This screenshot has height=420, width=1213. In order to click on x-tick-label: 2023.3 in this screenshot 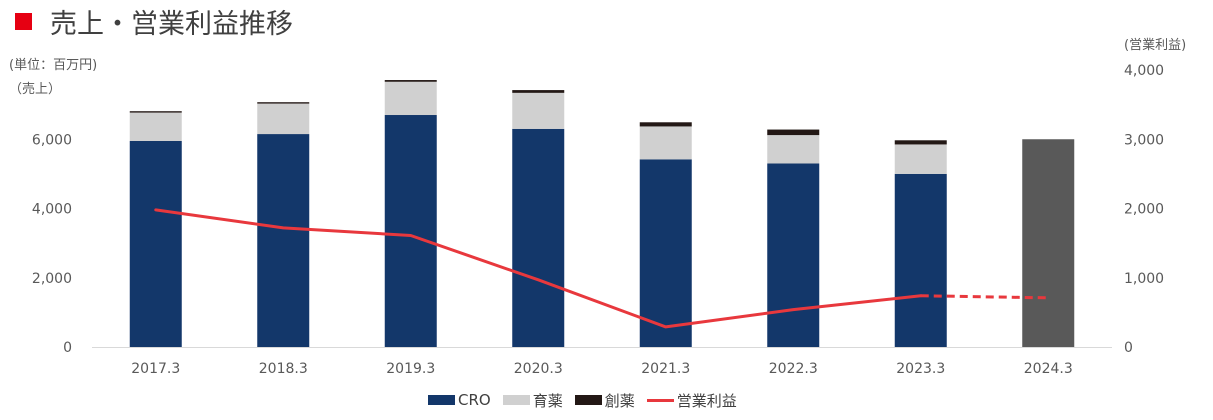, I will do `click(920, 369)`.